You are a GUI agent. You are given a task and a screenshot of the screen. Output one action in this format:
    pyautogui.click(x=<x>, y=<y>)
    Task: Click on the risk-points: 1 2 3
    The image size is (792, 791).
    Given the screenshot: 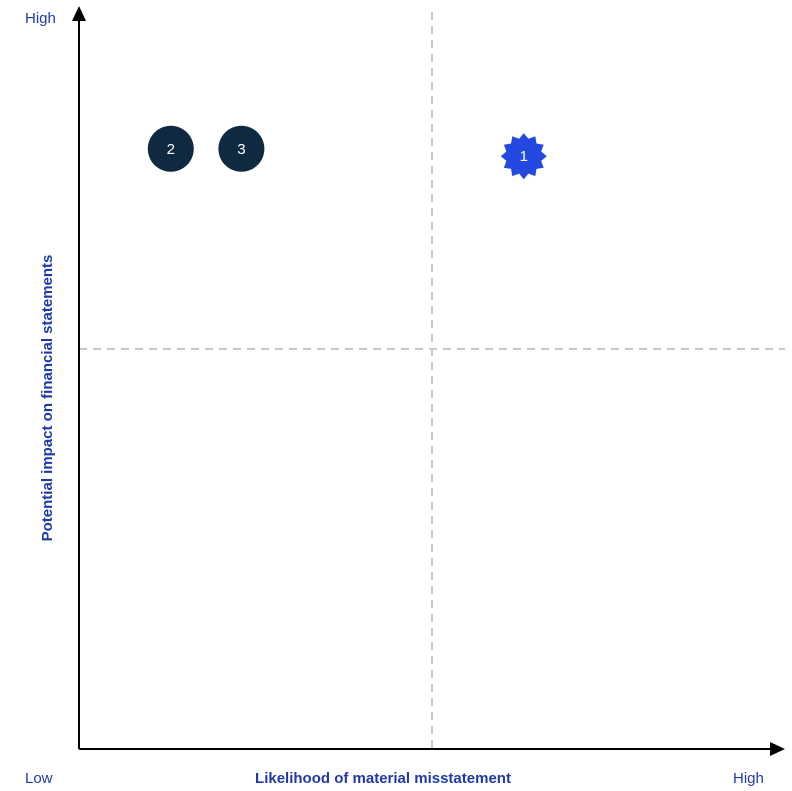 What is the action you would take?
    pyautogui.click(x=347, y=152)
    